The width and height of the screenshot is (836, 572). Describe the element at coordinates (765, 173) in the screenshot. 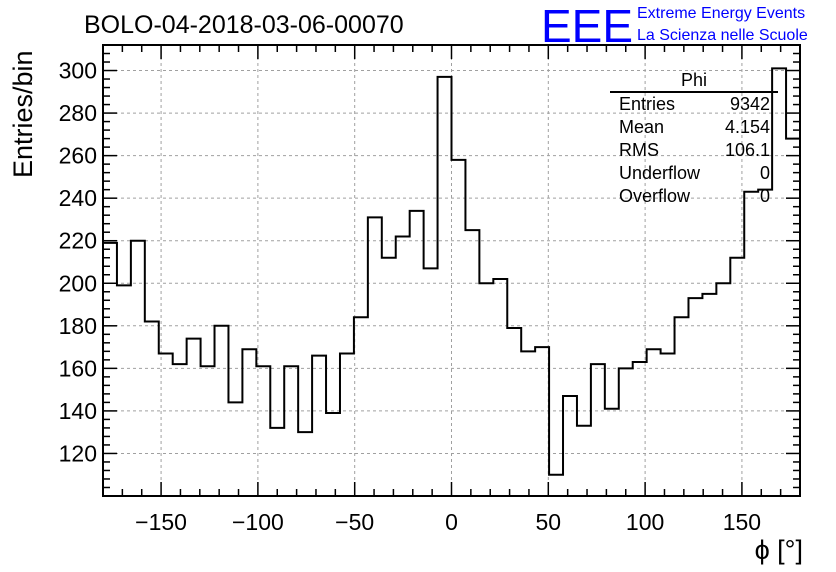

I see `stats-value-underflow: 0` at that location.